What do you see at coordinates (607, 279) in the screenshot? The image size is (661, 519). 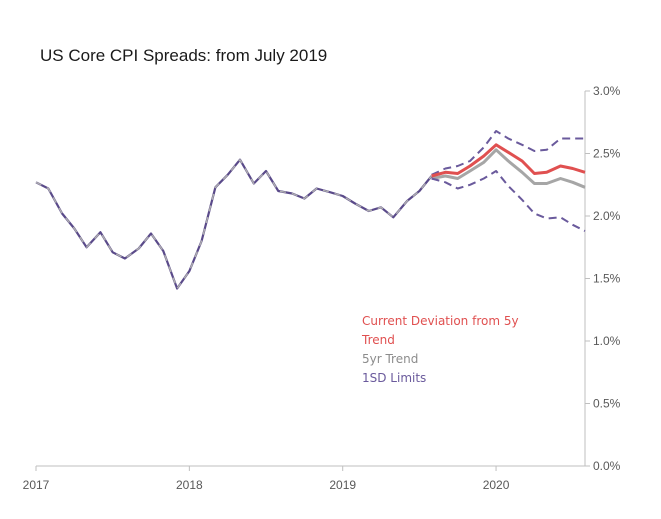 I see `y-tick-label: 1.5%` at bounding box center [607, 279].